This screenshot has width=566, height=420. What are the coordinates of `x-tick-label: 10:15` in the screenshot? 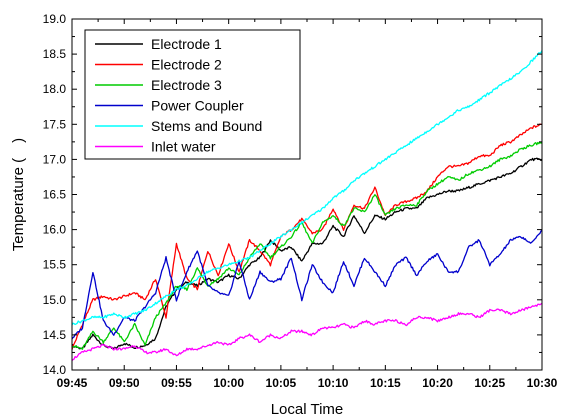 It's located at (385, 383).